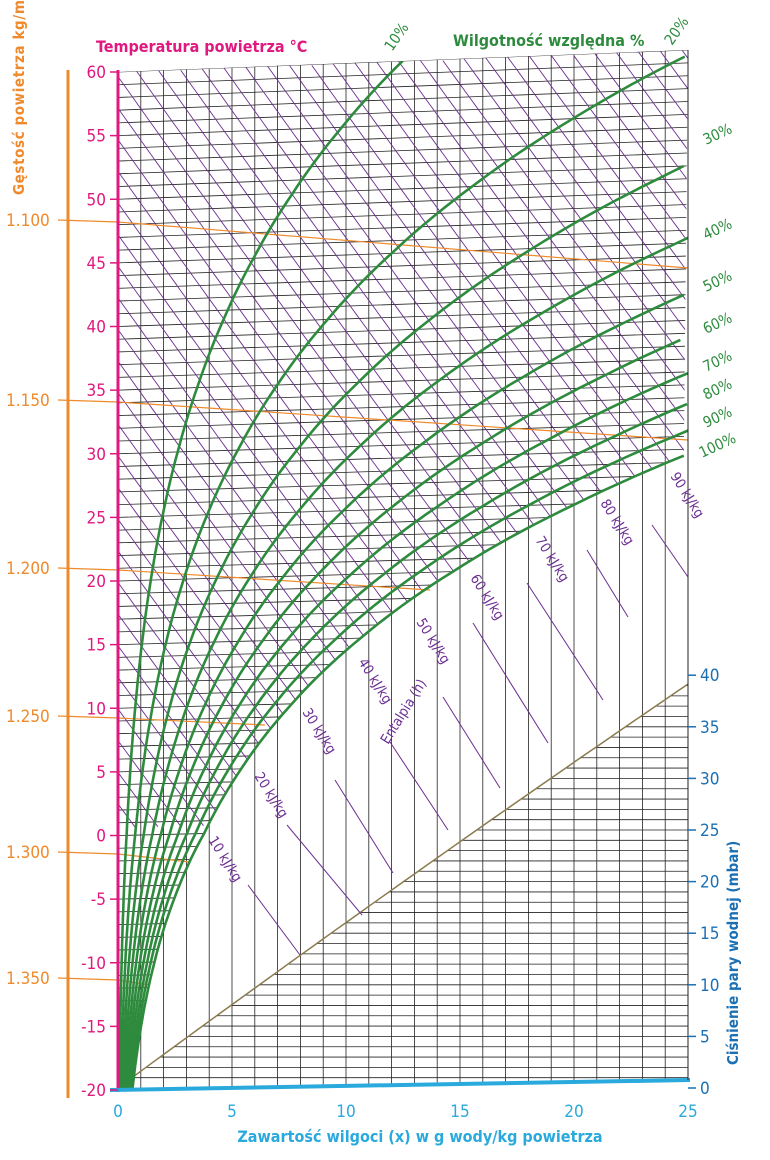 This screenshot has height=1160, width=770. I want to click on pressure-axis-title: Ciśnienie pary wodnej (mbar), so click(733, 953).